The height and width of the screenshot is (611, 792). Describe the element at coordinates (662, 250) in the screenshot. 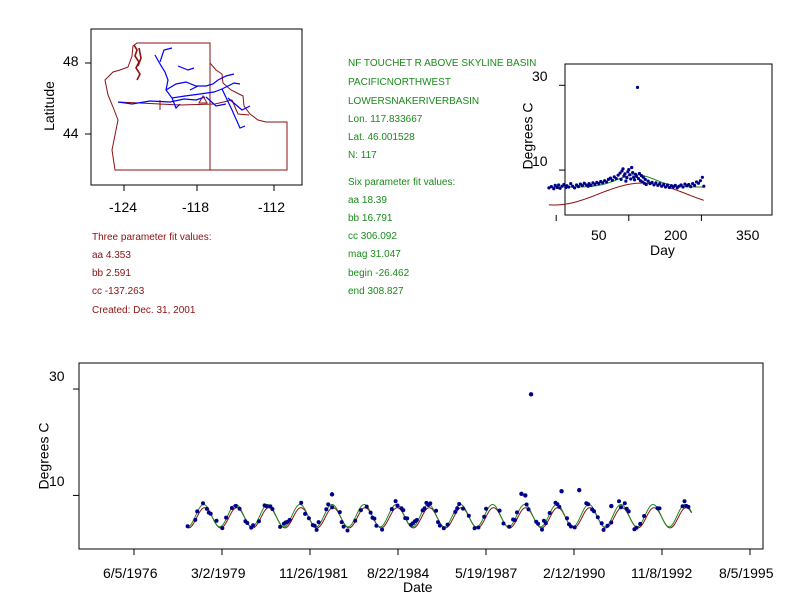

I see `seasonal-xlabel: Day` at that location.